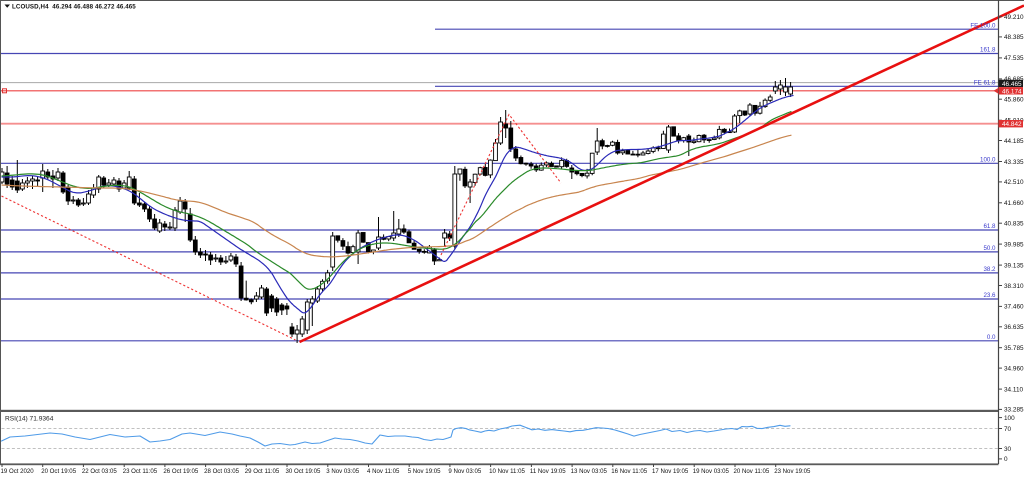 The image size is (1024, 482). Describe the element at coordinates (342, 471) in the screenshot. I see `svg-text: 3 Nov 03:05` at that location.